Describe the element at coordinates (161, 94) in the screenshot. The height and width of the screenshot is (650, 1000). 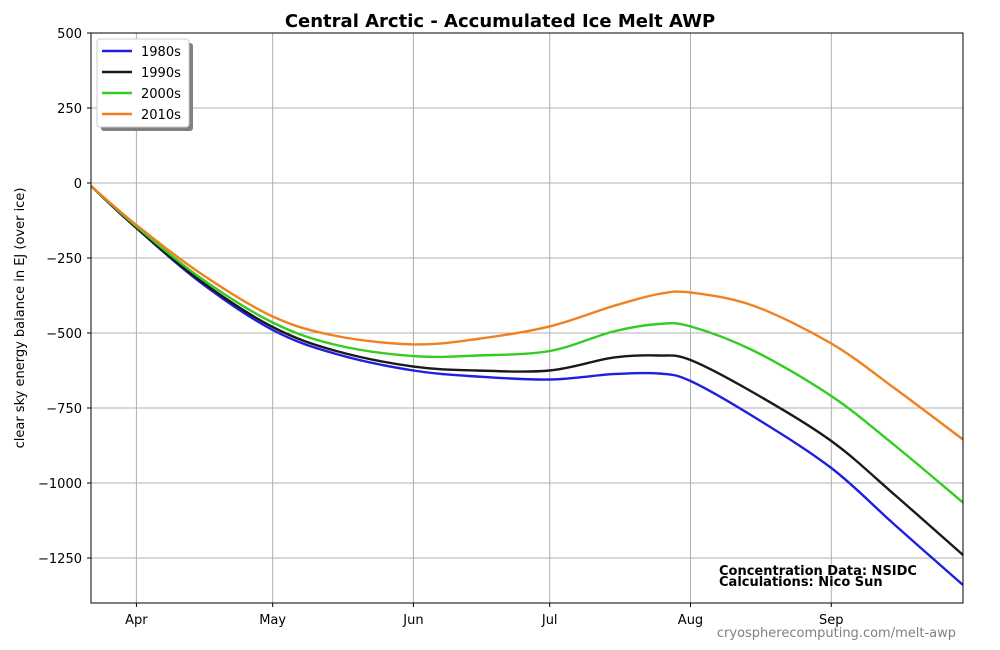
I see `legend-label-2000s: 2000s` at that location.